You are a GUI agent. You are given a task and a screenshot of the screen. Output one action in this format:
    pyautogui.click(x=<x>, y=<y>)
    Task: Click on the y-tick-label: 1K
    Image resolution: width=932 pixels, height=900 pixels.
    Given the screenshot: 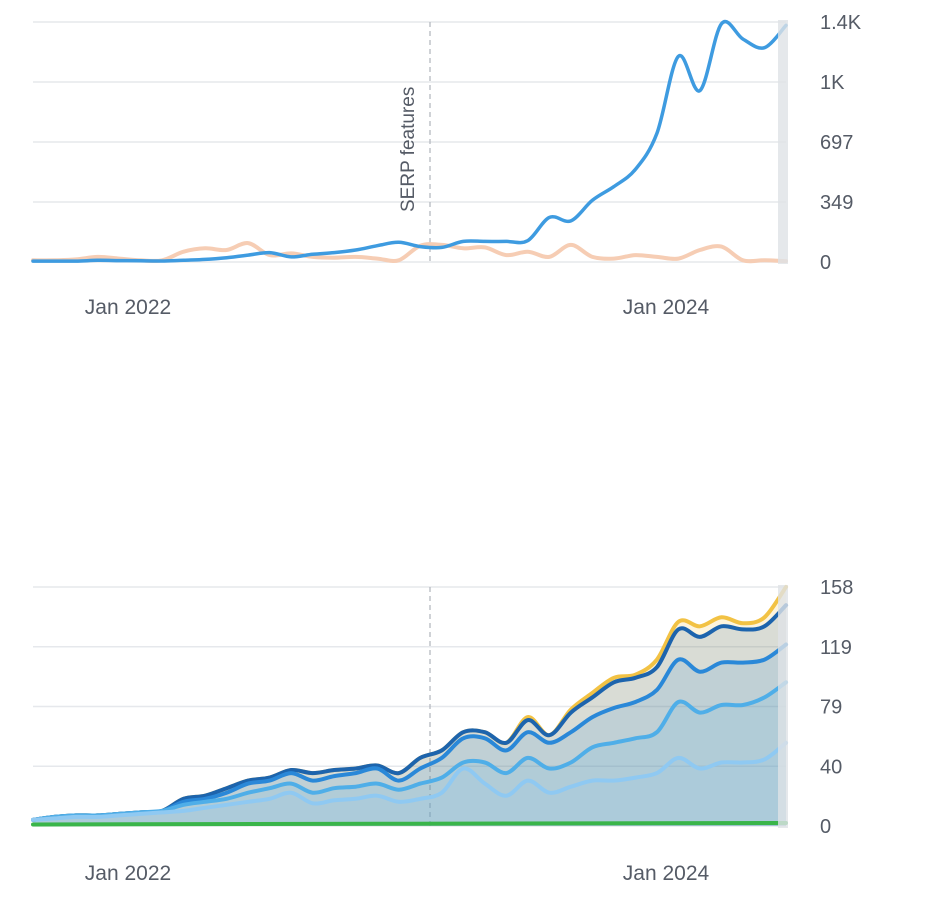 What is the action you would take?
    pyautogui.click(x=832, y=83)
    